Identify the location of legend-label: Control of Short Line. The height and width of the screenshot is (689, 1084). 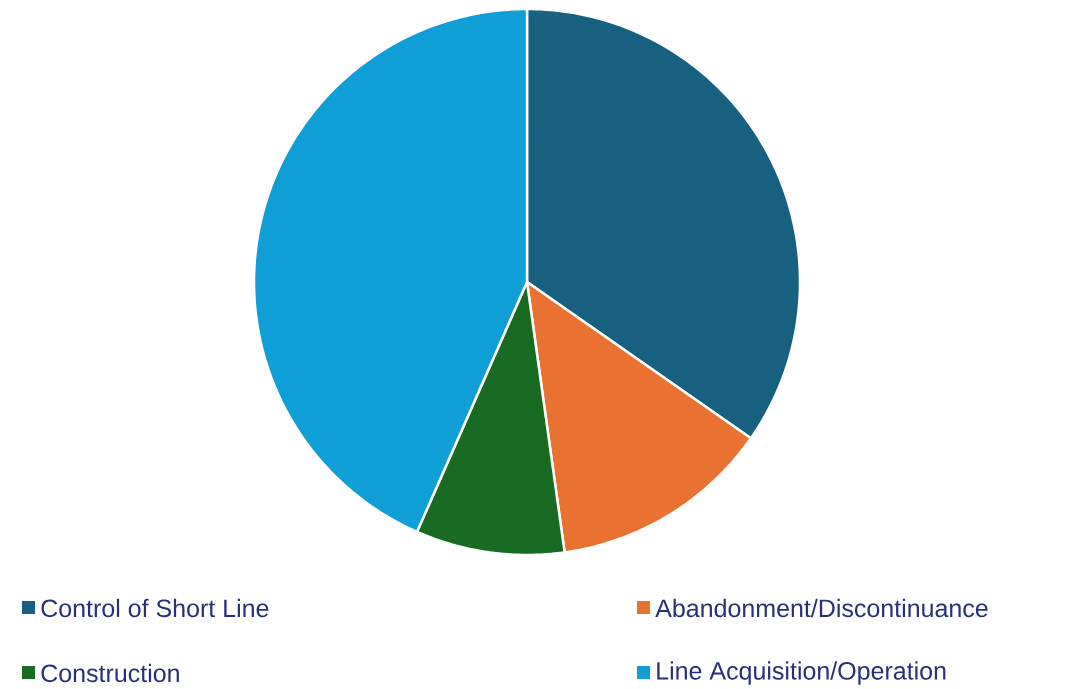
(155, 608).